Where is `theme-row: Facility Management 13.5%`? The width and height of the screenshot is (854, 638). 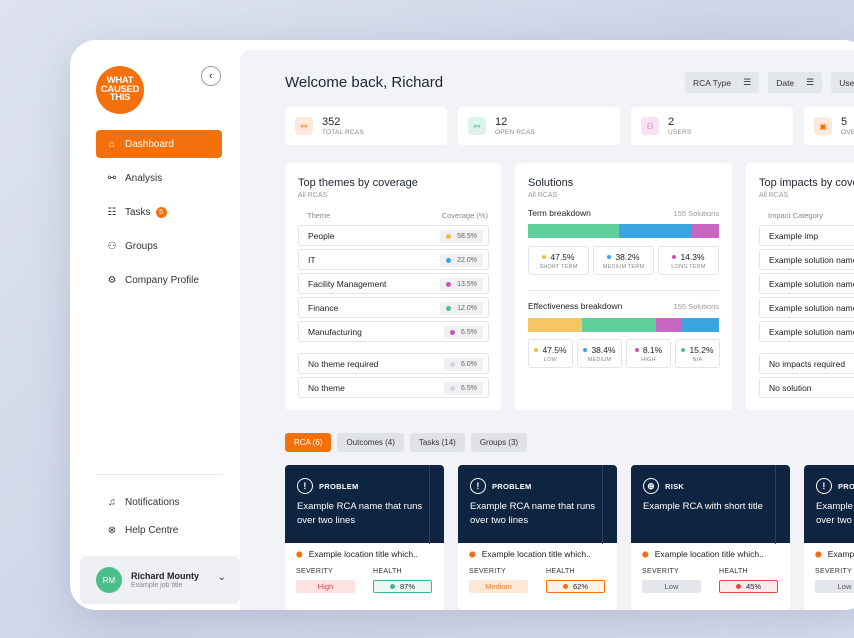 theme-row: Facility Management 13.5% is located at coordinates (393, 283).